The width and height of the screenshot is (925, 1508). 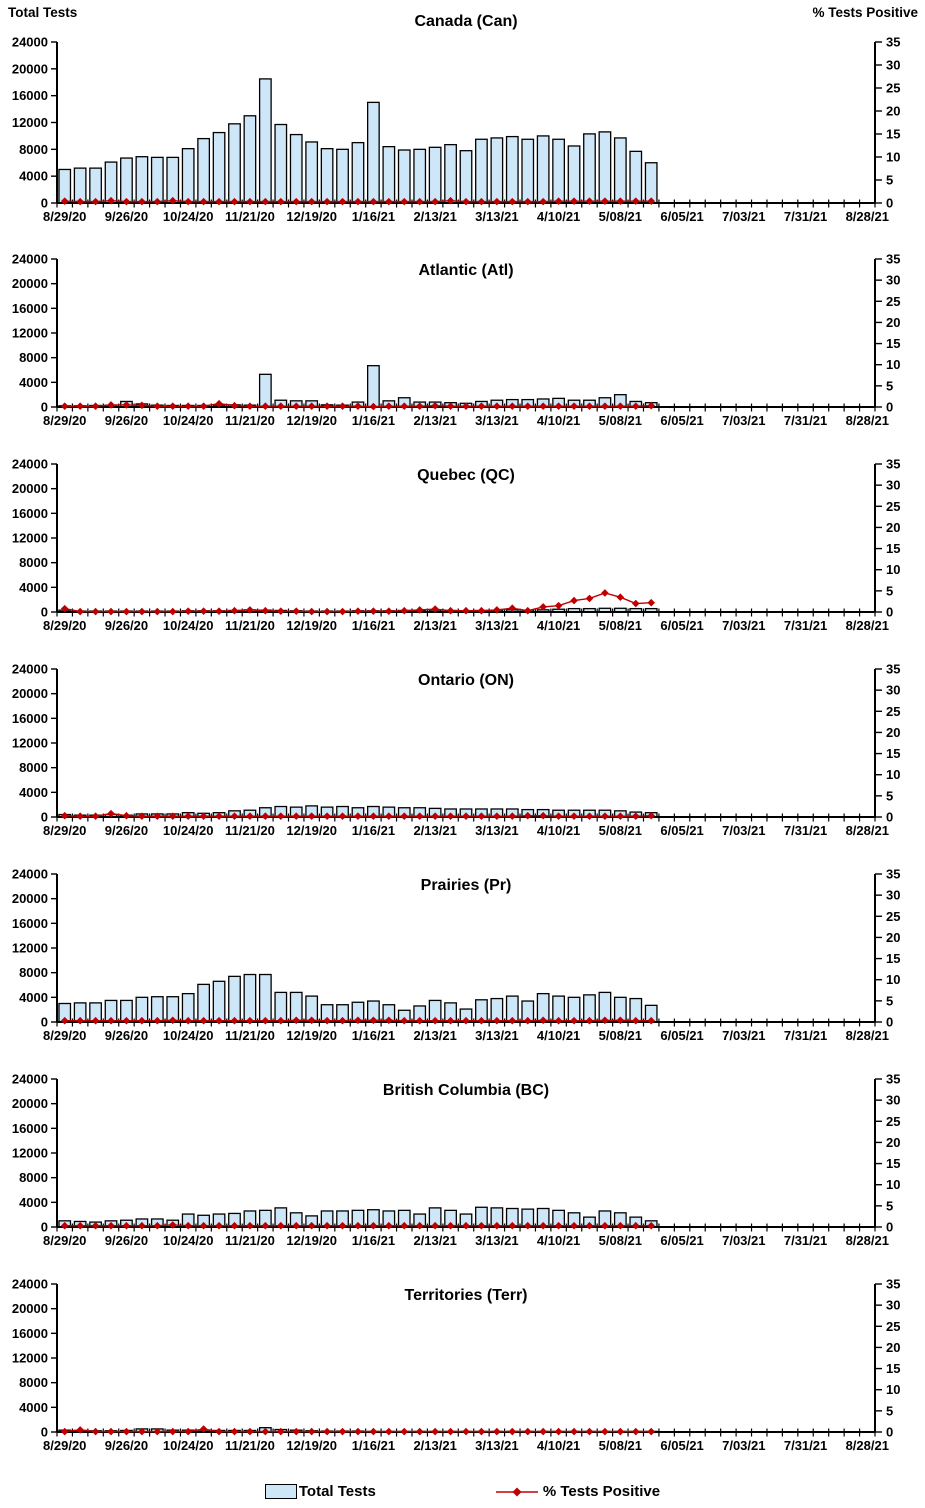 I want to click on legend-item-pct-positive: % Tests Positive, so click(x=577, y=1491).